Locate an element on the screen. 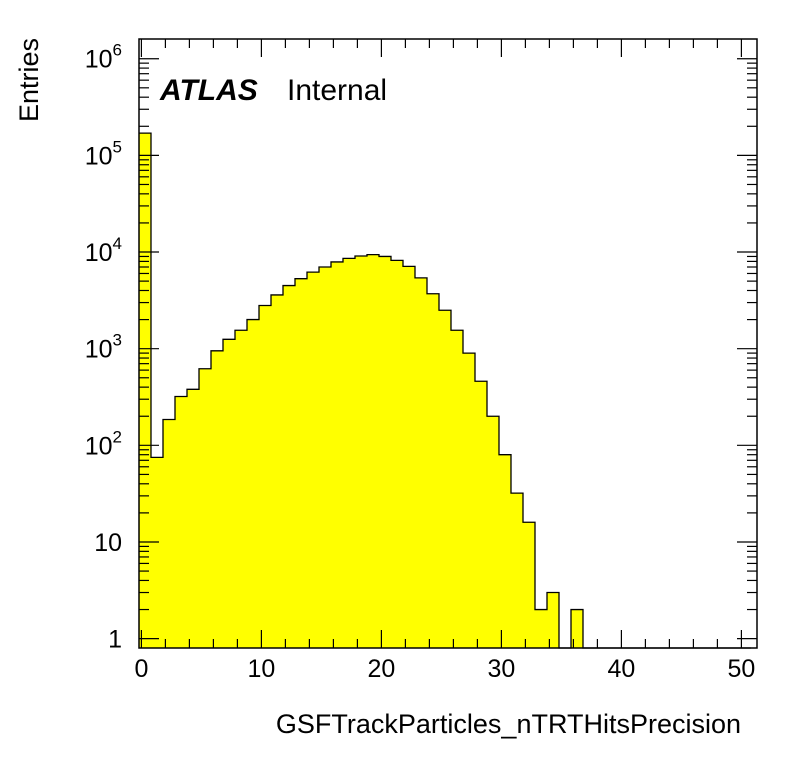  x-tick-label: 40 is located at coordinates (621, 669).